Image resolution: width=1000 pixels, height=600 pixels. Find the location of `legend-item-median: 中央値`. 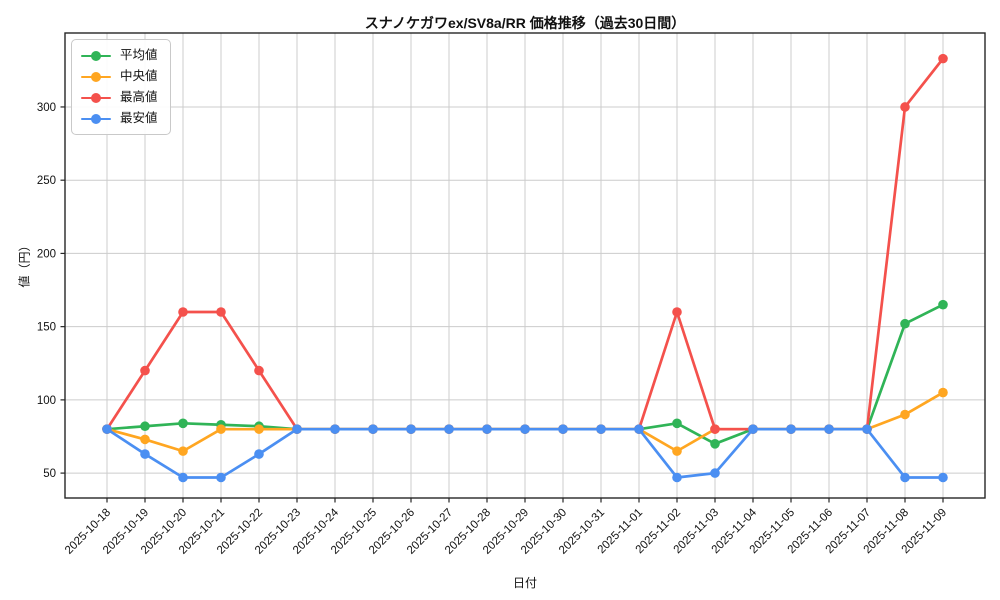

legend-item-median: 中央値 is located at coordinates (119, 76).